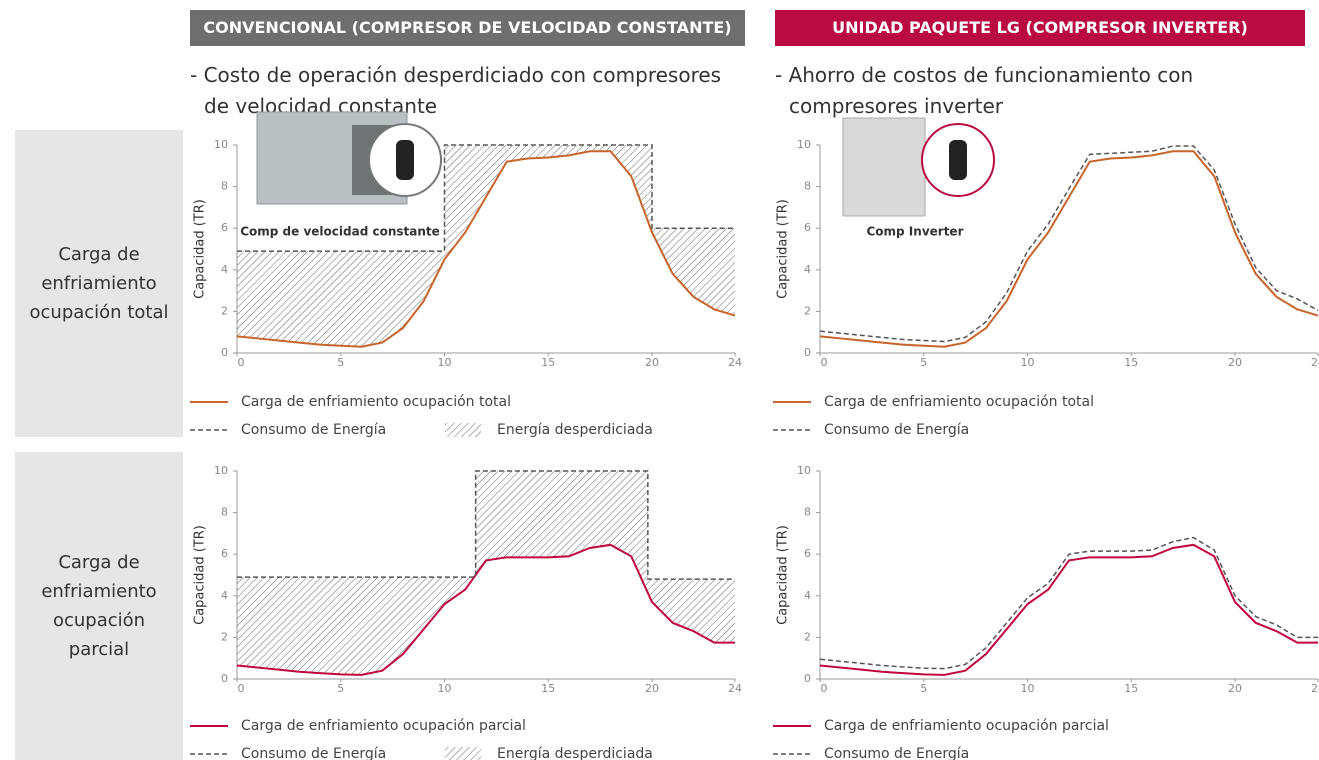 This screenshot has width=1319, height=760. I want to click on row-label: Carga de enfriamiento ocupación total, so click(99, 283).